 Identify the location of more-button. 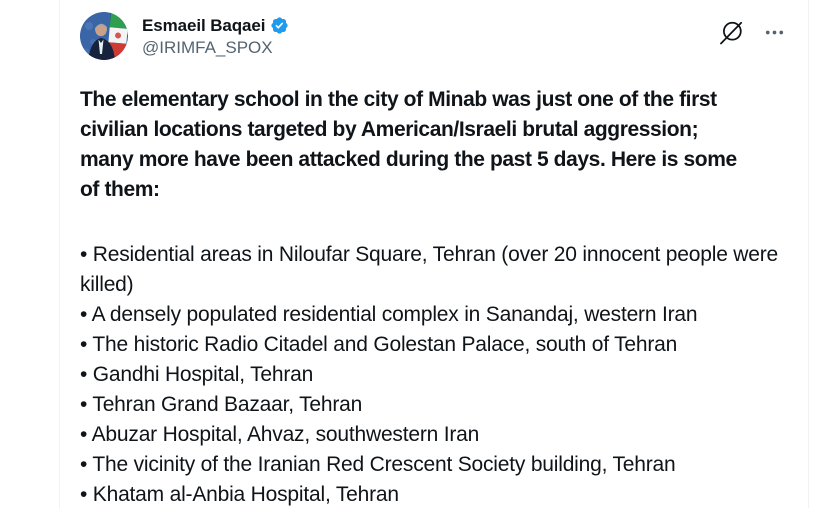
(774, 32).